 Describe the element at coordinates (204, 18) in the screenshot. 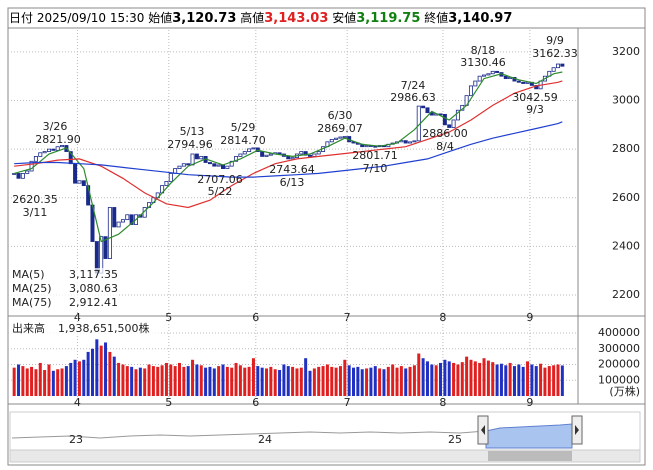

I see `open: 3,120.73` at that location.